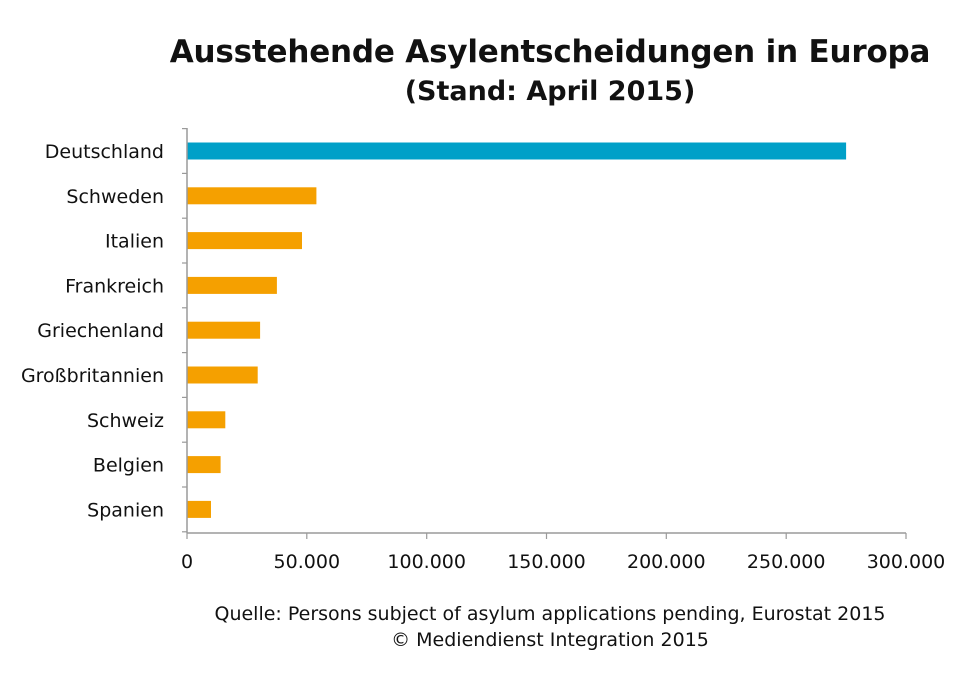  Describe the element at coordinates (104, 152) in the screenshot. I see `category-label-deutschland: Deutschland` at that location.